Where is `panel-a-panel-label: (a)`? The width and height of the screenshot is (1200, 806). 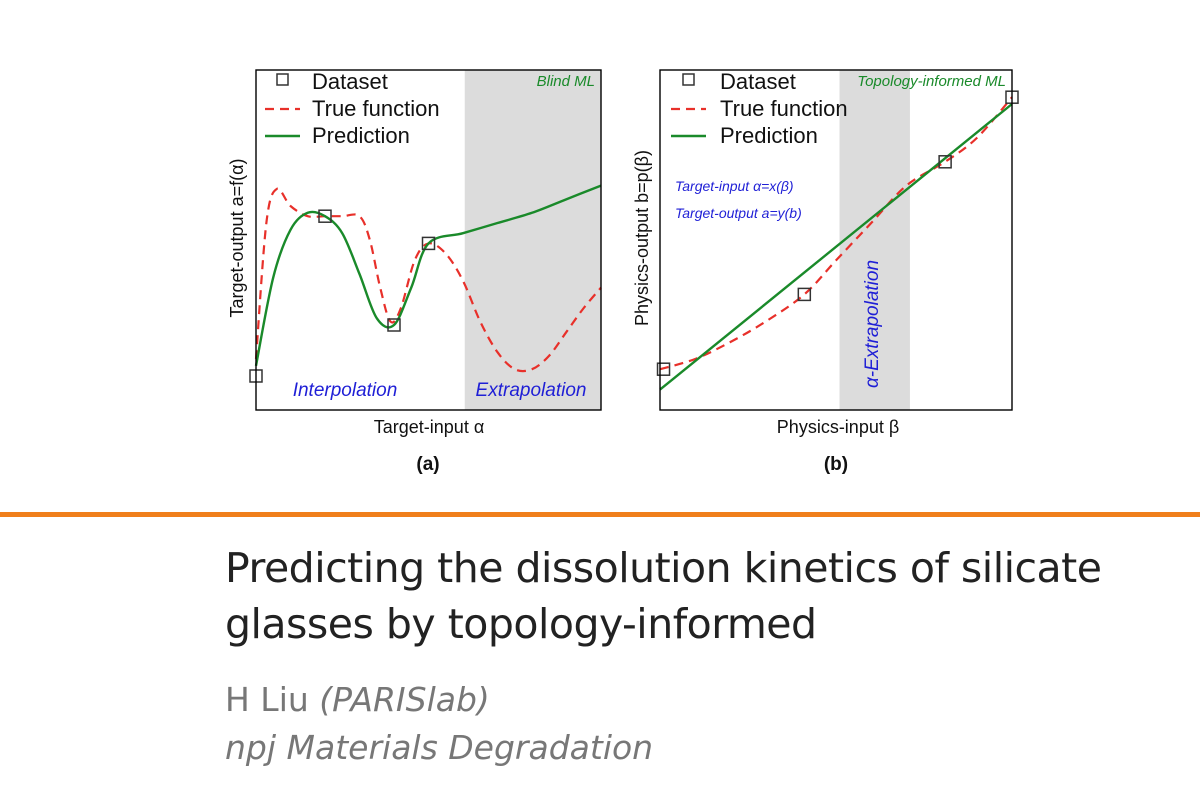
panel-a-panel-label: (a) is located at coordinates (427, 464).